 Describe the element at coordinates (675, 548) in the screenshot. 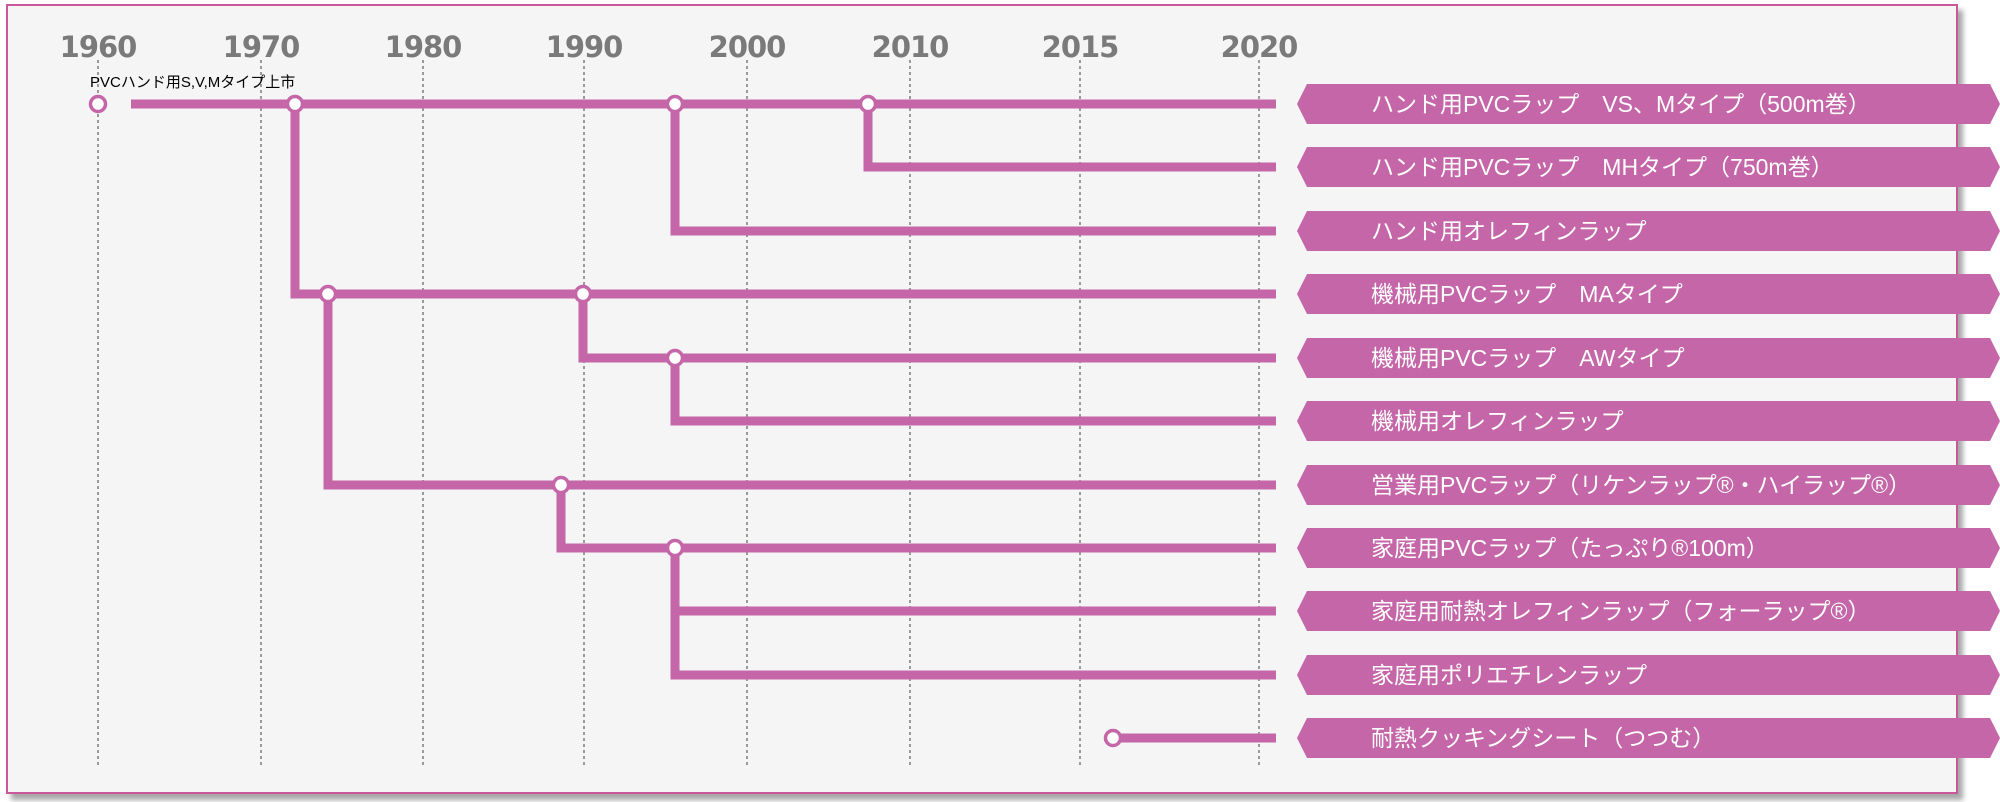

I see `node-household-variants` at that location.